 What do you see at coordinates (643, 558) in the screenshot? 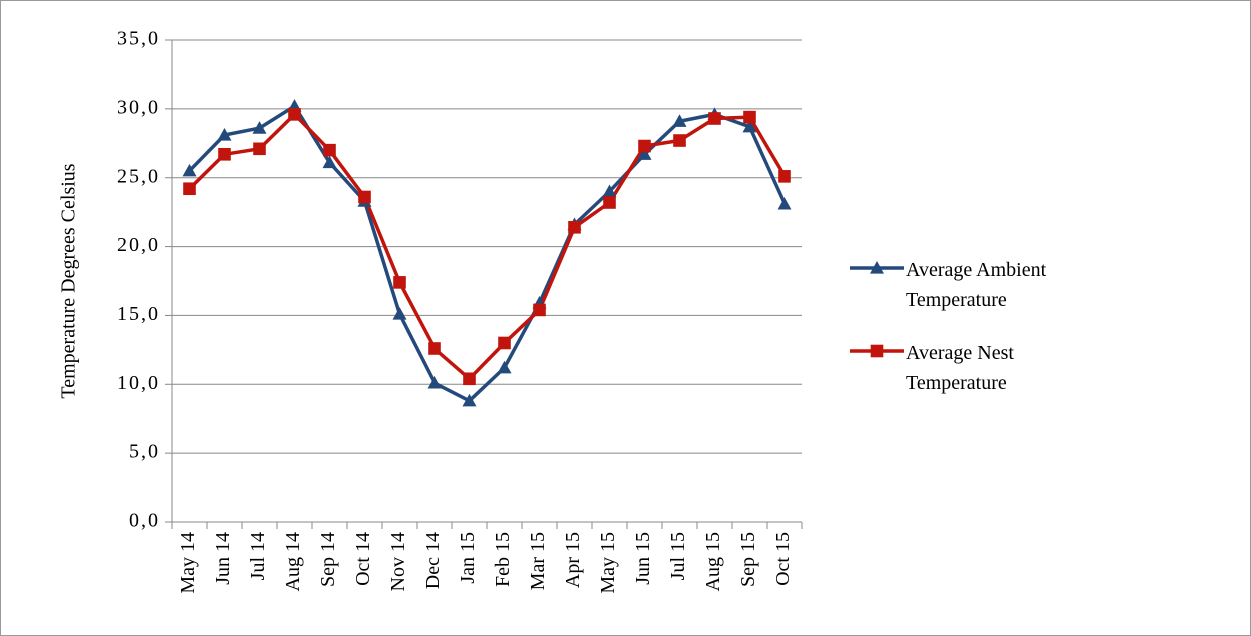
I see `x-tick-label: Jun 15` at bounding box center [643, 558].